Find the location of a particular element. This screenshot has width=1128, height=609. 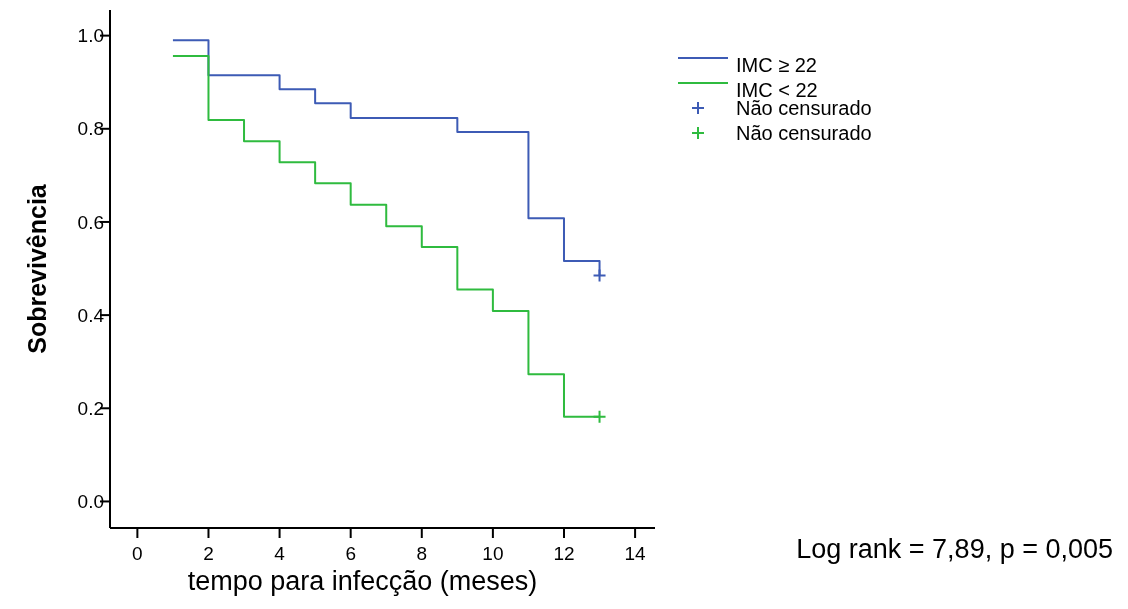

x-tick-label: 6 is located at coordinates (350, 553).